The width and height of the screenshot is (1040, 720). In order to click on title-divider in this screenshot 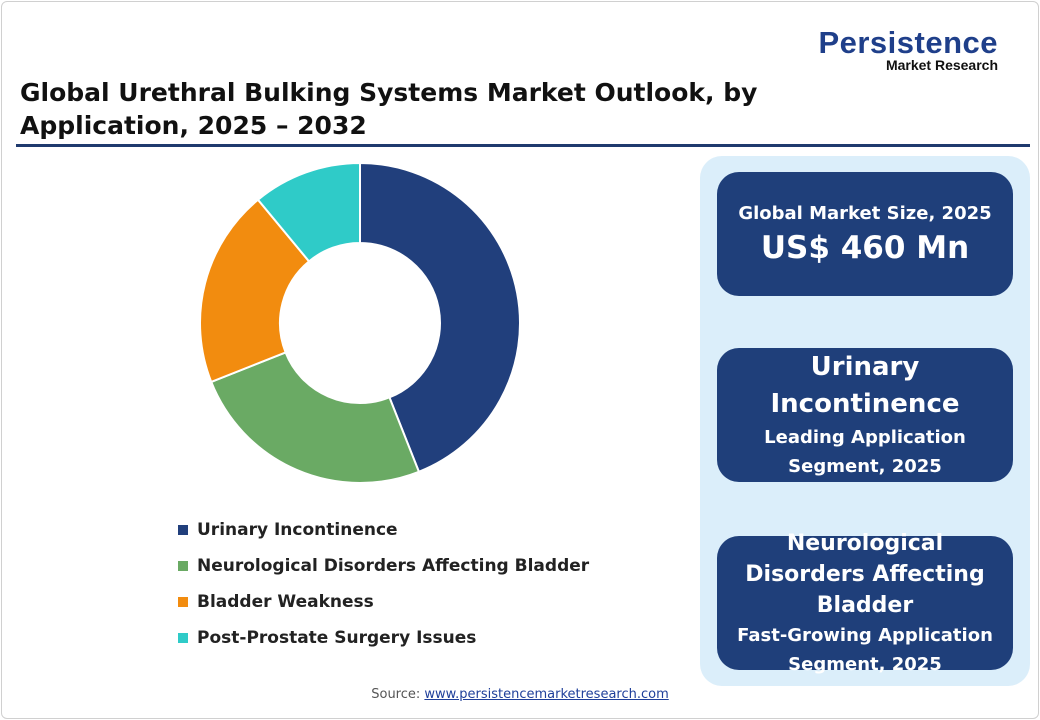, I will do `click(523, 145)`.